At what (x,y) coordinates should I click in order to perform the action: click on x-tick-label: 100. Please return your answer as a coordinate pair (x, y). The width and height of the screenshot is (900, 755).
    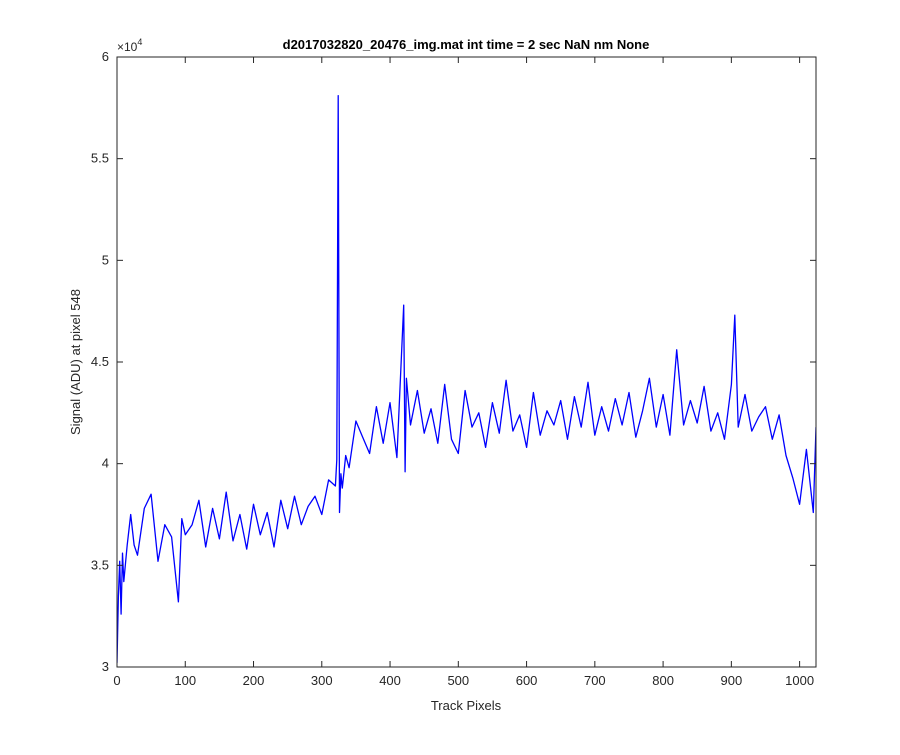
    Looking at the image, I should click on (185, 680).